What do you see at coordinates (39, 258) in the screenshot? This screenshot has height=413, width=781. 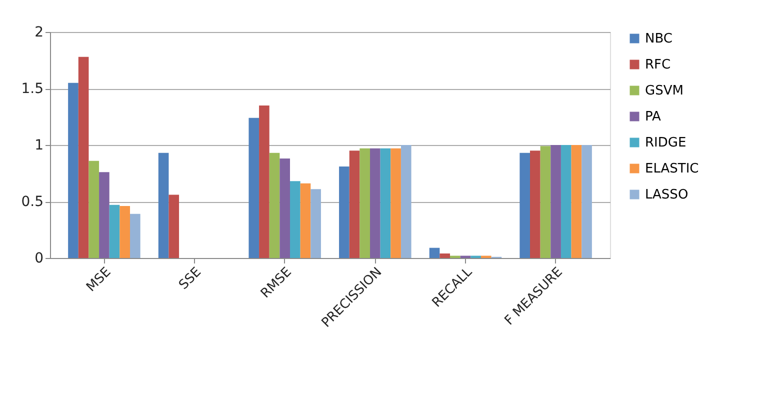 I see `y-tick-label: 0` at bounding box center [39, 258].